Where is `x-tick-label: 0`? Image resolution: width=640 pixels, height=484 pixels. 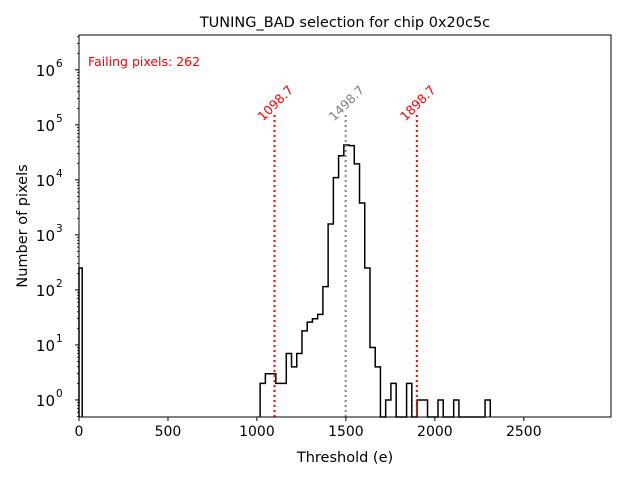
x-tick-label: 0 is located at coordinates (79, 432).